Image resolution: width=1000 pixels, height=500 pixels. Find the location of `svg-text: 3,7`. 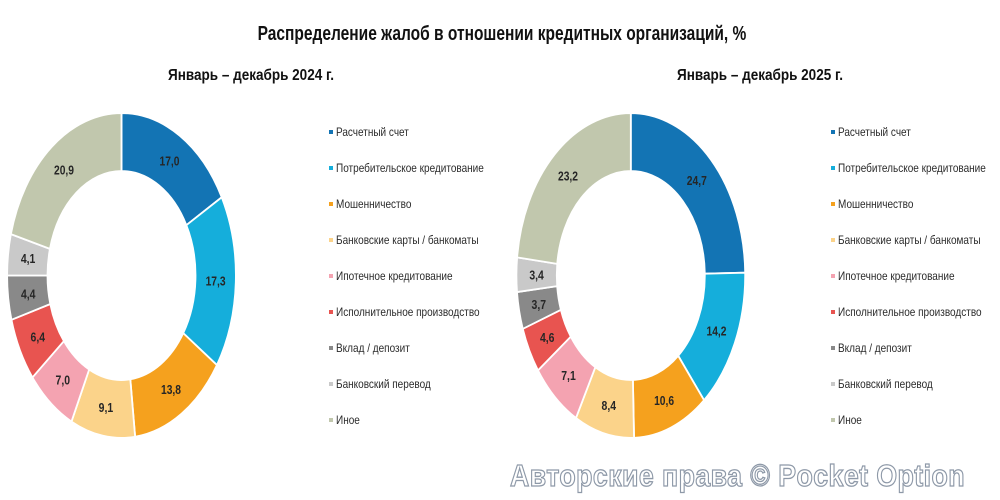

svg-text: 3,7 is located at coordinates (539, 304).